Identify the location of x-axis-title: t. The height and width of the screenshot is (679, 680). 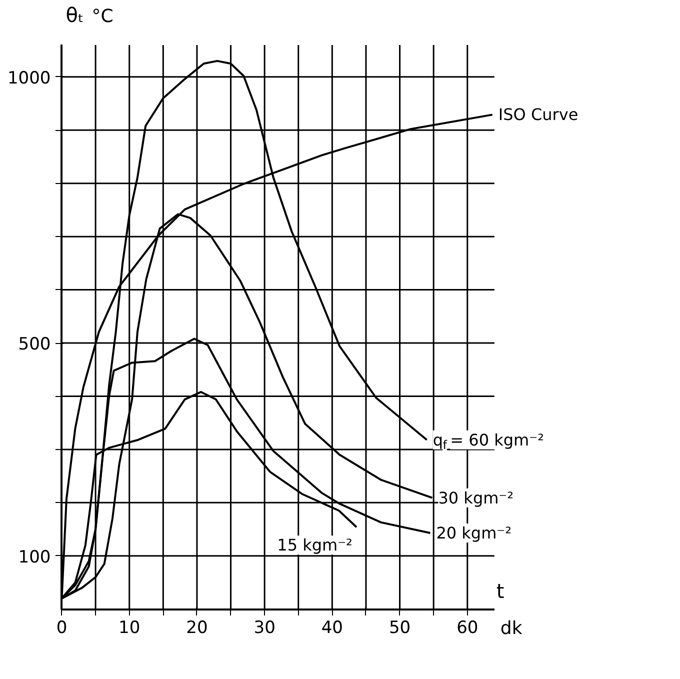
(500, 591).